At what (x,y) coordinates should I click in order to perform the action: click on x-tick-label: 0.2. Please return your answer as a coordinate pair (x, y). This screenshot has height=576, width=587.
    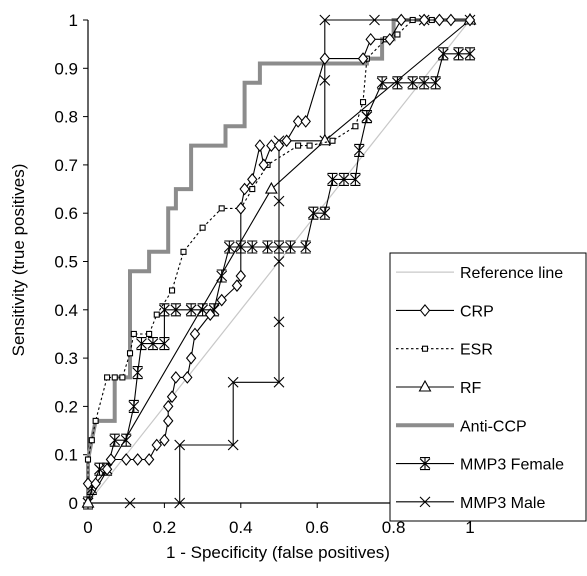
    Looking at the image, I should click on (165, 527).